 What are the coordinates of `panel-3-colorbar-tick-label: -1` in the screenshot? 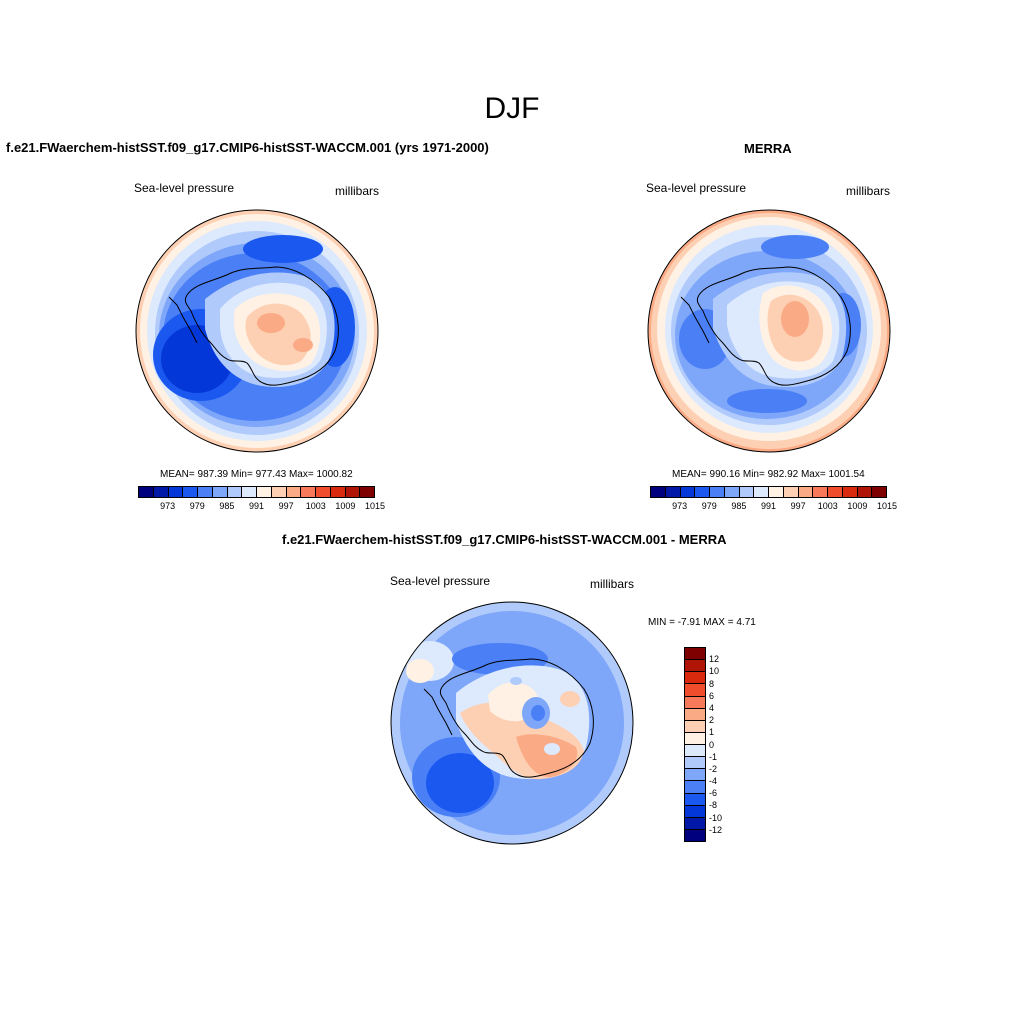 It's located at (713, 756).